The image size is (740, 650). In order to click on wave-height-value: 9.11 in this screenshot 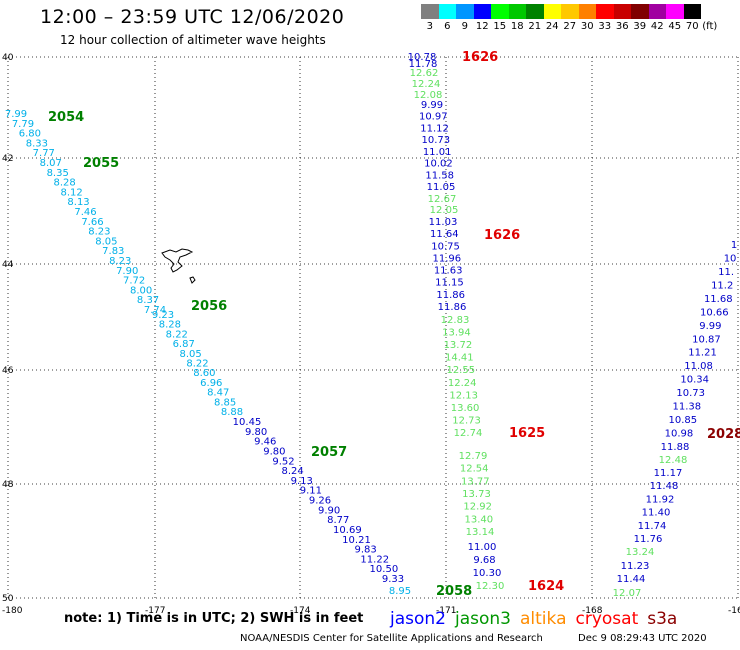, I will do `click(311, 491)`.